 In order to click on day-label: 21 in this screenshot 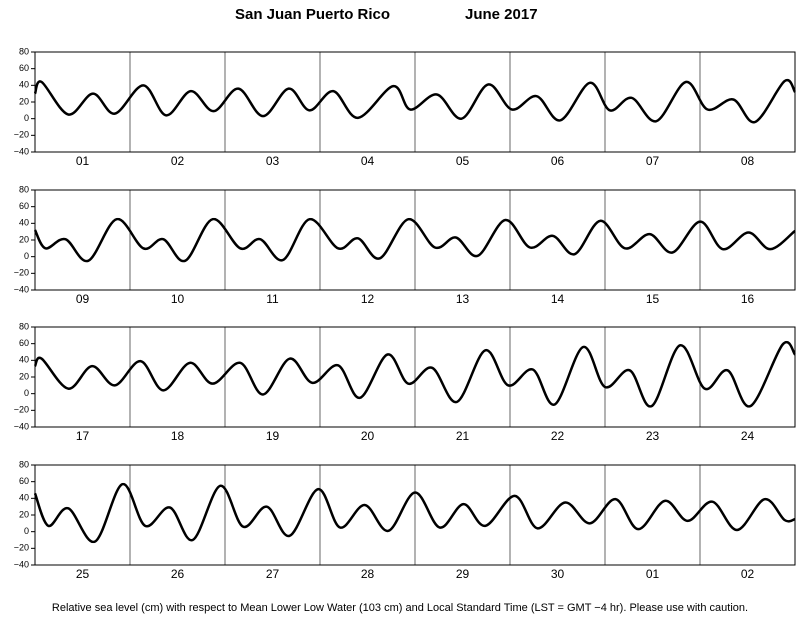, I will do `click(463, 436)`.